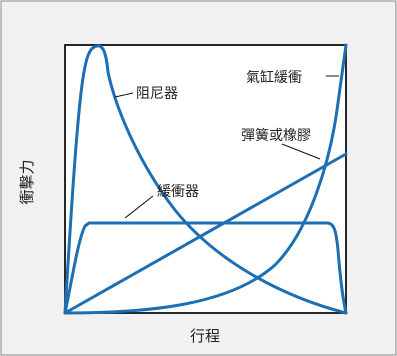  What do you see at coordinates (27, 181) in the screenshot?
I see `y-axis-label: 衝擊力` at bounding box center [27, 181].